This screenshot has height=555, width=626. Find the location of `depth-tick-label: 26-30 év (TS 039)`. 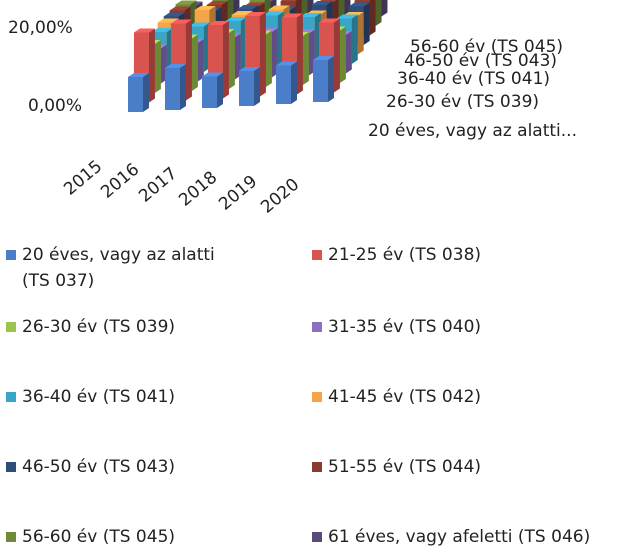

depth-tick-label: 26-30 év (TS 039) is located at coordinates (462, 102).